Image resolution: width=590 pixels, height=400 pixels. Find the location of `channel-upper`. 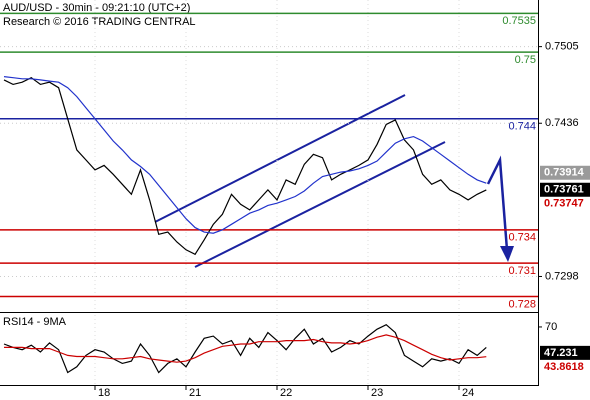

channel-upper is located at coordinates (280, 158).